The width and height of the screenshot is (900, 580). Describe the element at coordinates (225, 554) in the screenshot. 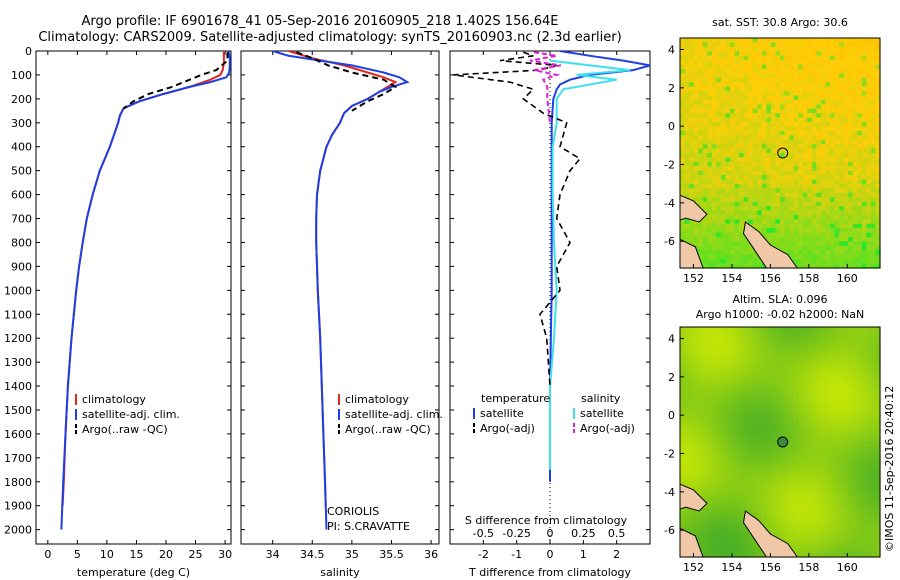

I see `temp-xtick-label: 30` at that location.